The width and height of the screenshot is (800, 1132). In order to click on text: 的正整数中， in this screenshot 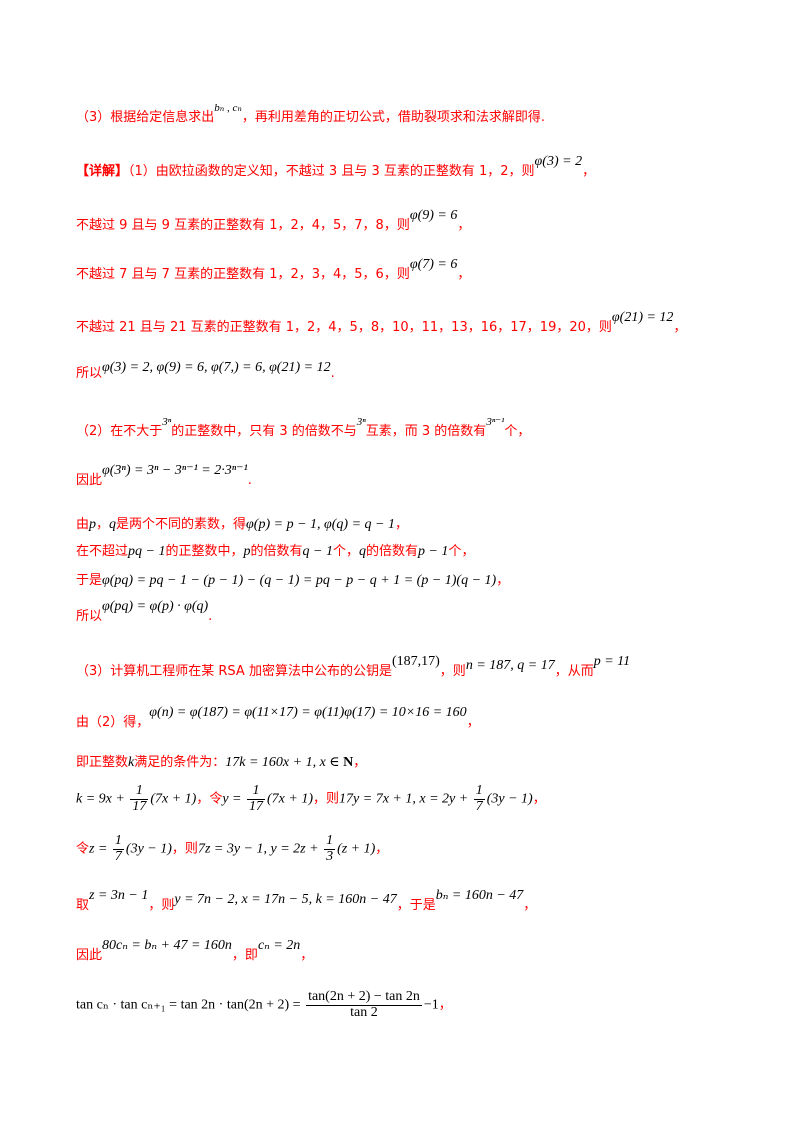, I will do `click(204, 551)`.